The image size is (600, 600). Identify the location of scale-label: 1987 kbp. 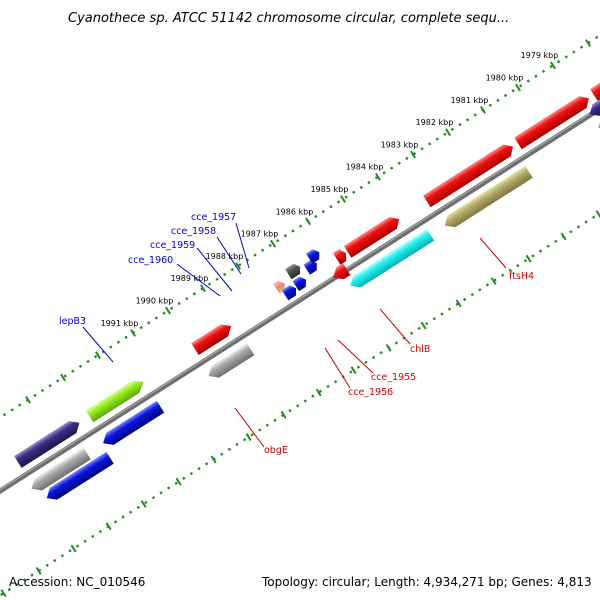
(260, 234).